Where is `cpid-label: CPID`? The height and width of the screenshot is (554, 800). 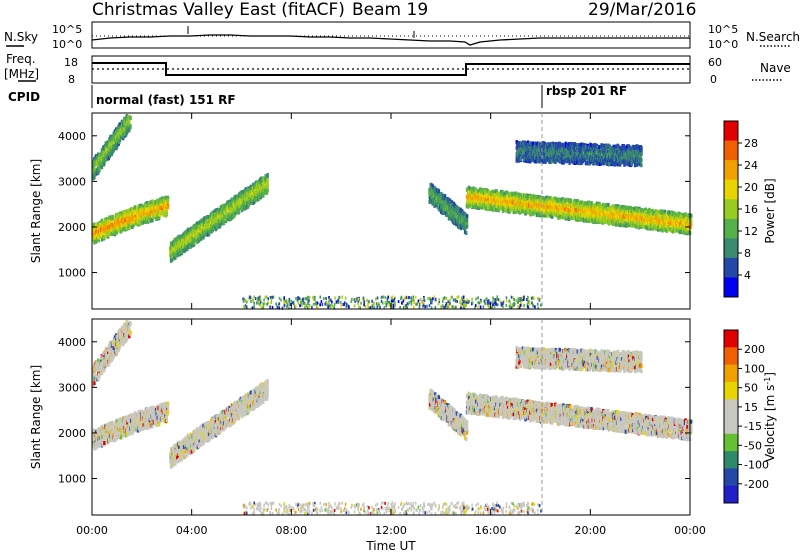
cpid-label: CPID is located at coordinates (24, 97).